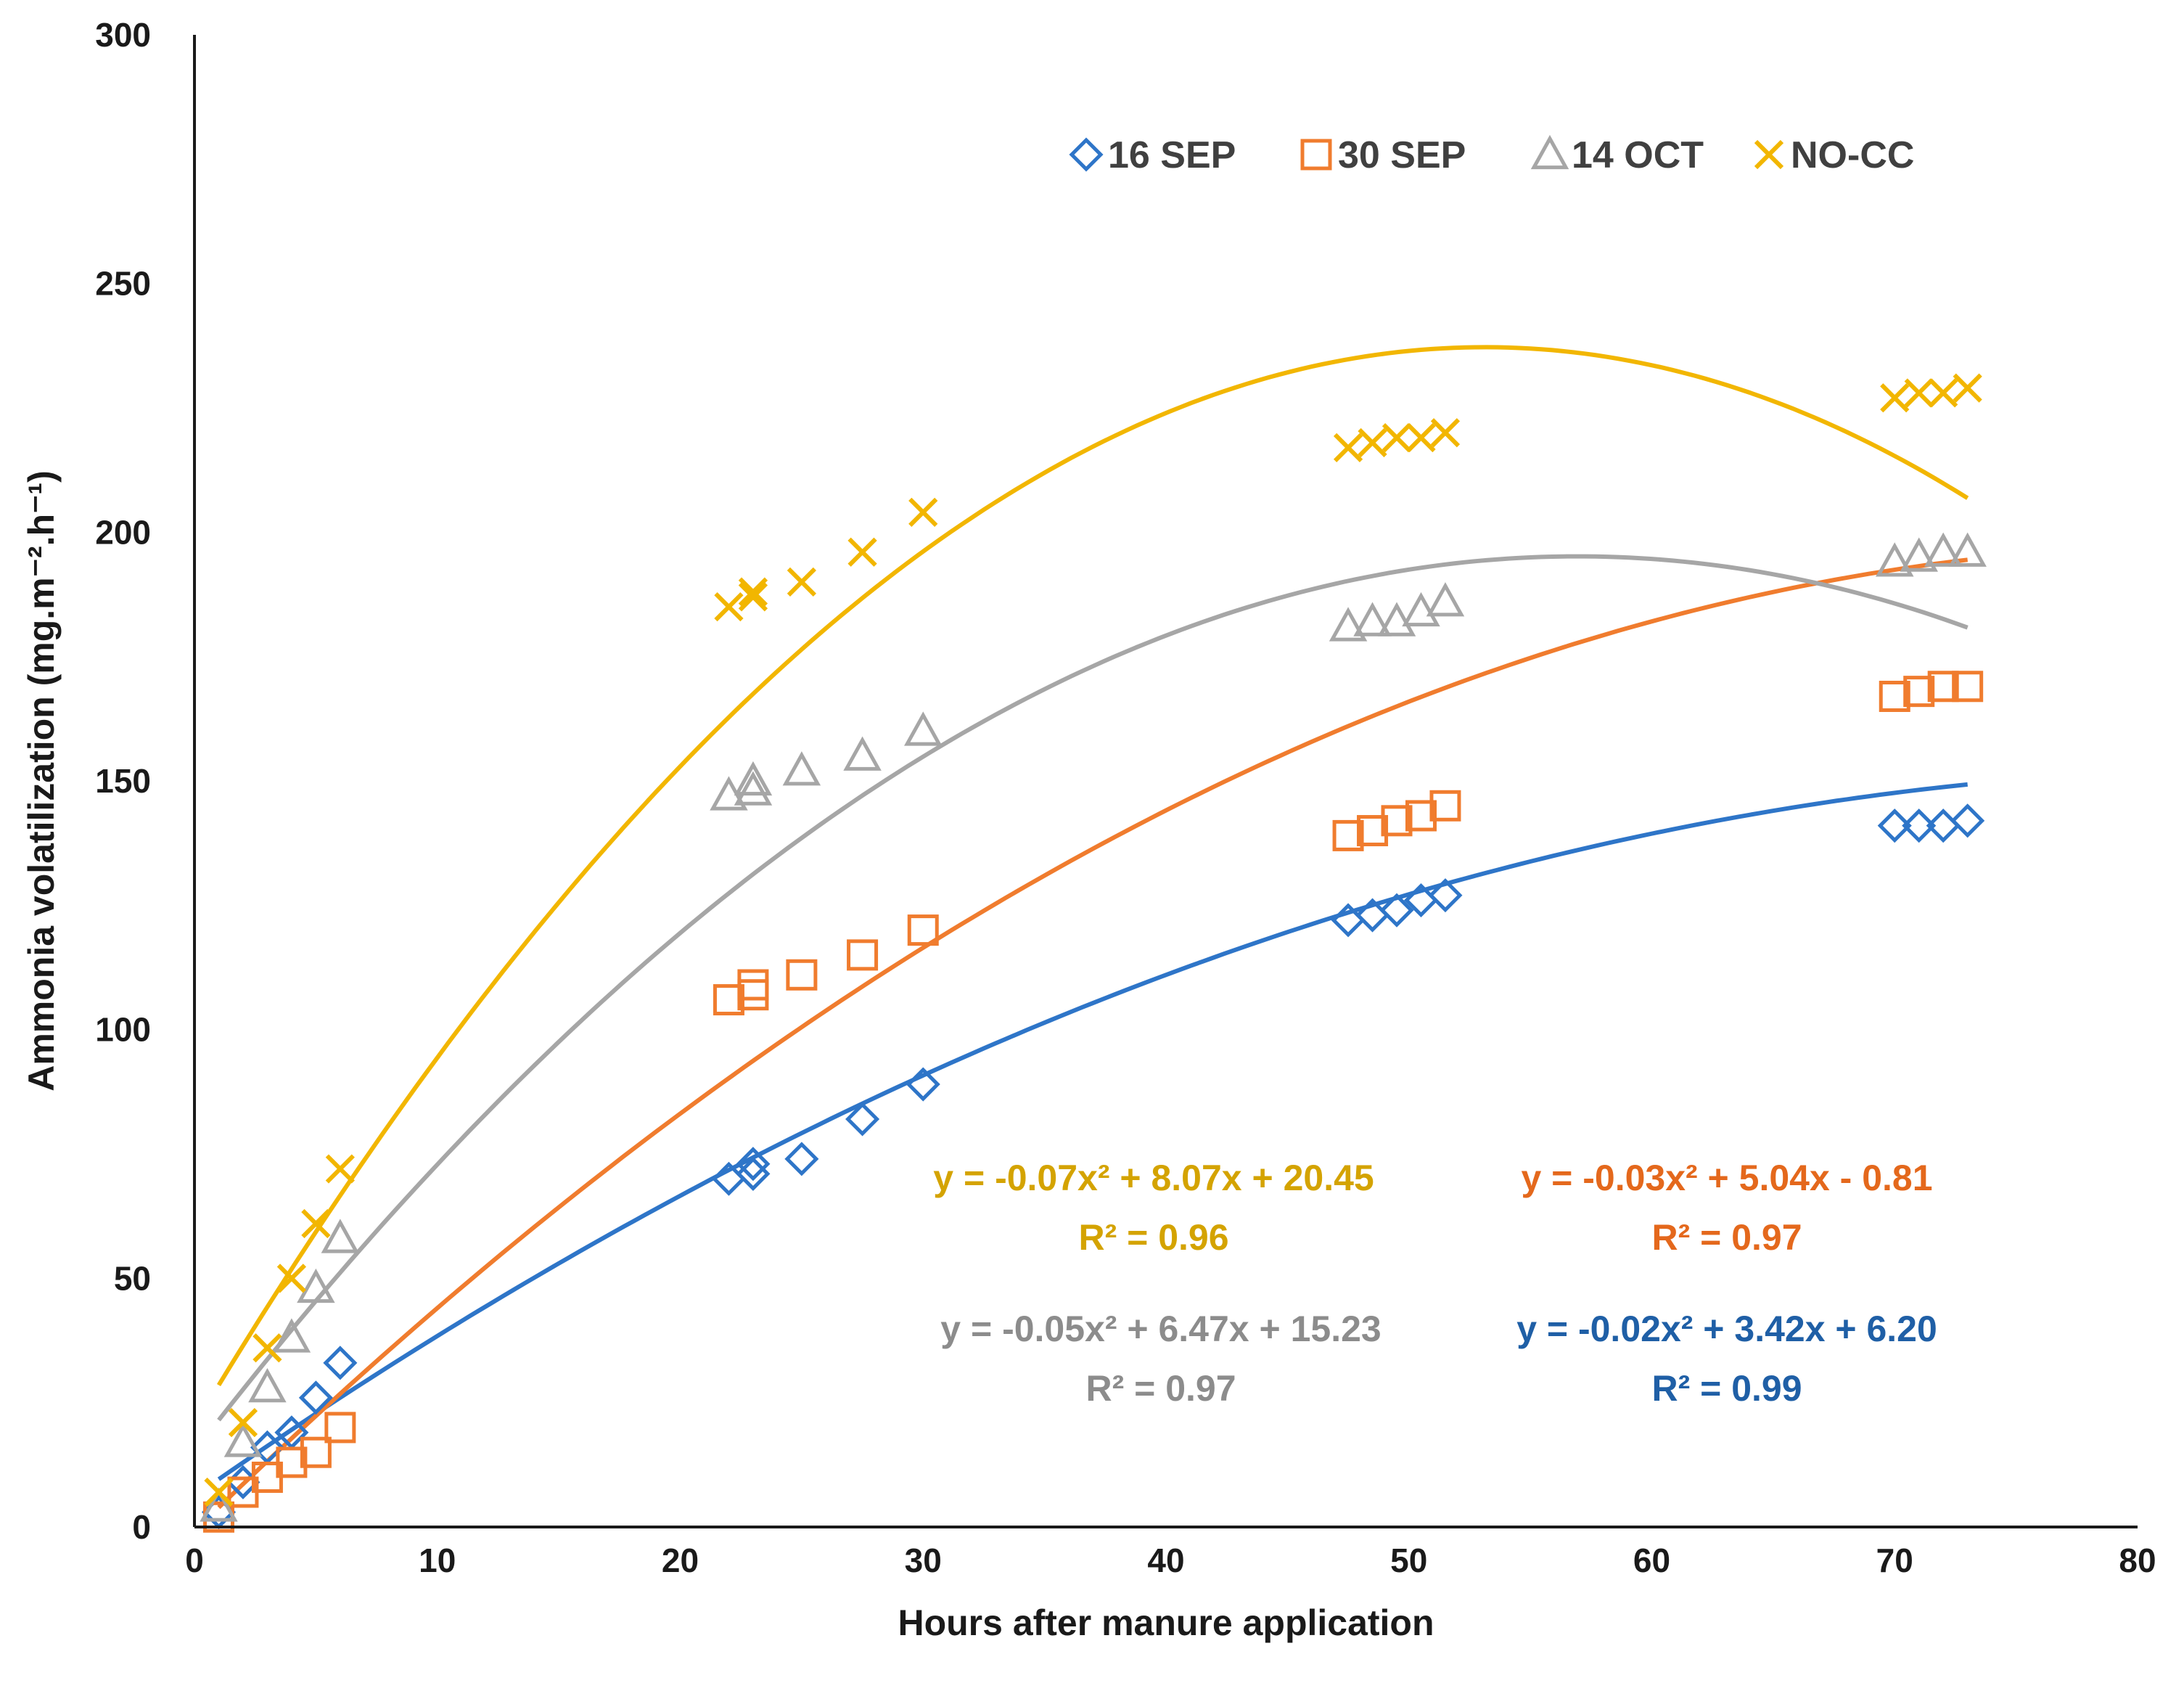 This screenshot has height=1699, width=2184. Describe the element at coordinates (123, 284) in the screenshot. I see `y-tick-label: 250` at that location.